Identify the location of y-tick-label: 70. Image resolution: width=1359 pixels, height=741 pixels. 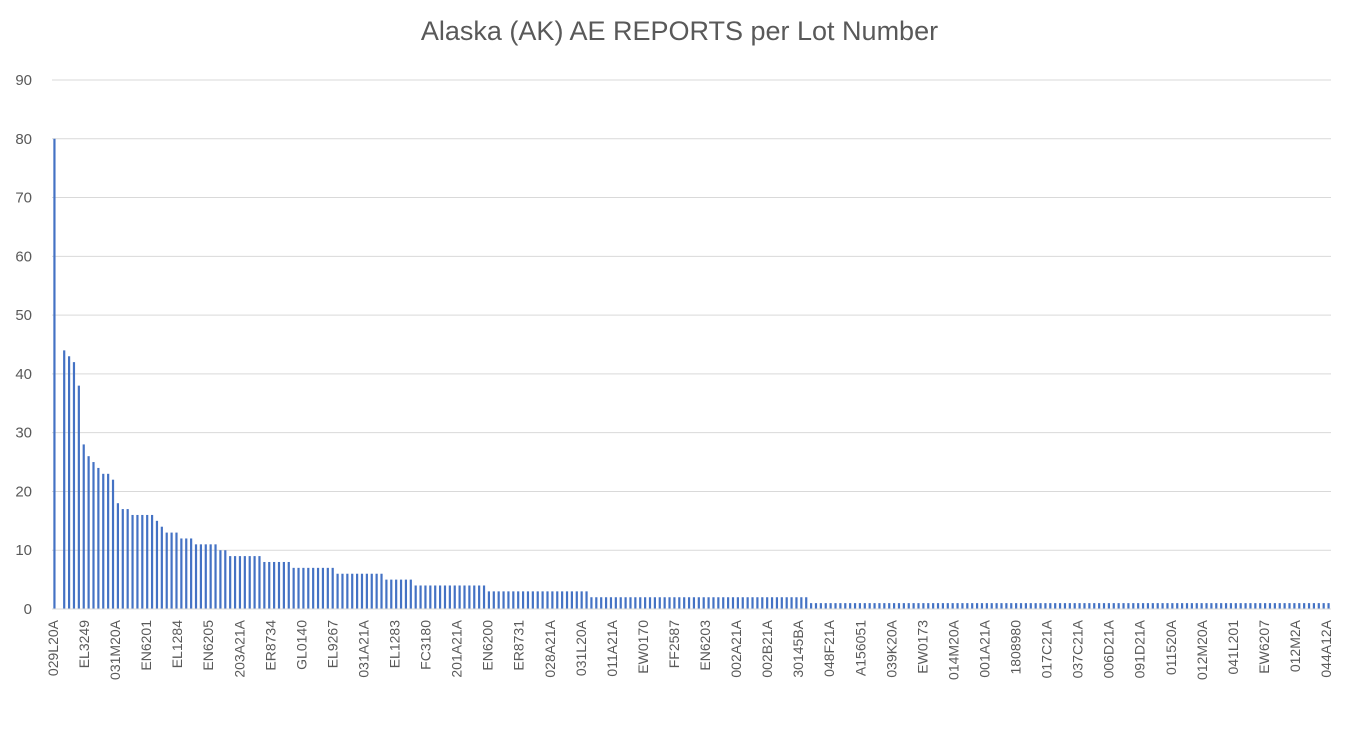
(23, 198).